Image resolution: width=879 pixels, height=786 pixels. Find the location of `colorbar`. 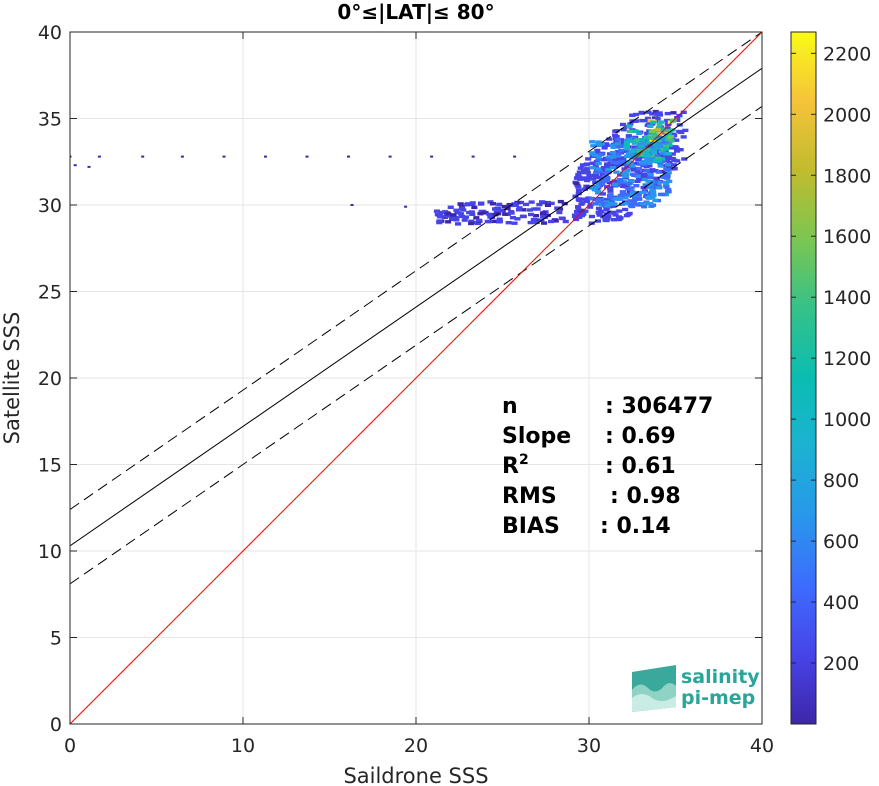

colorbar is located at coordinates (803, 378).